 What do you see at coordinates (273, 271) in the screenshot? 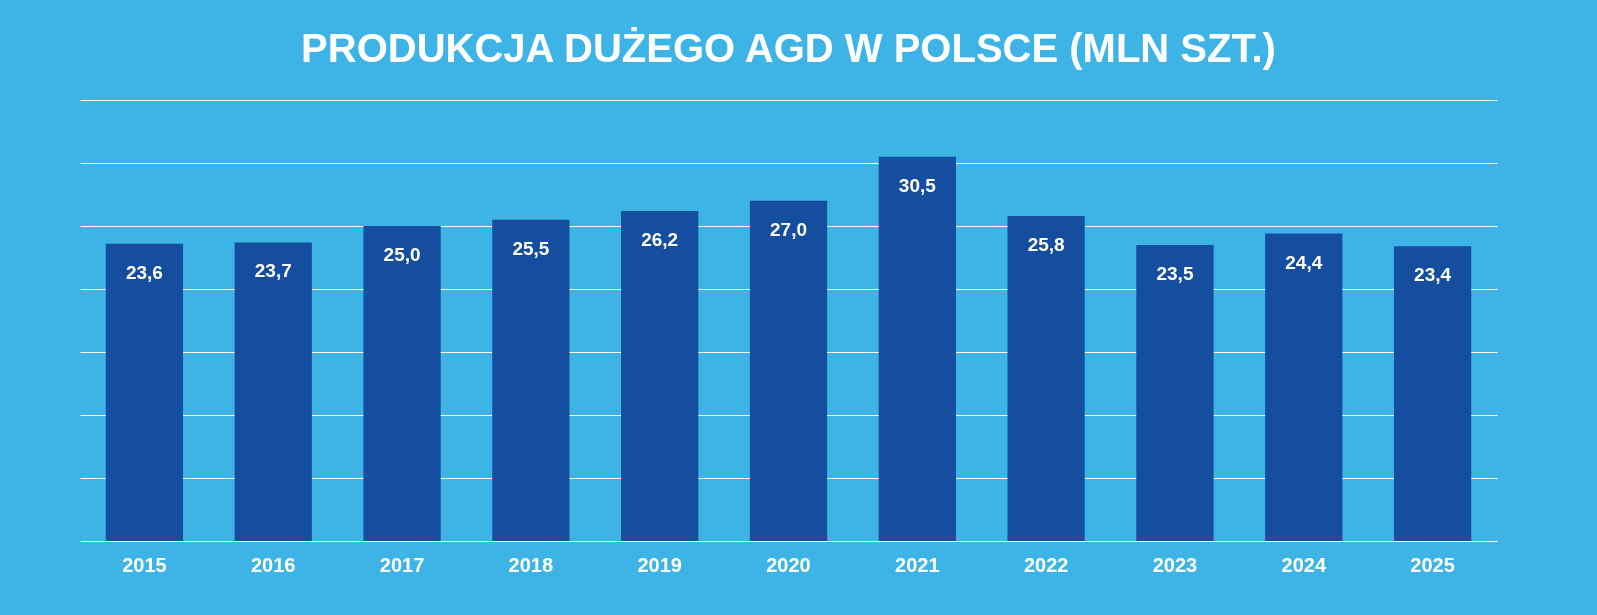
I see `data-label: 23,7` at bounding box center [273, 271].